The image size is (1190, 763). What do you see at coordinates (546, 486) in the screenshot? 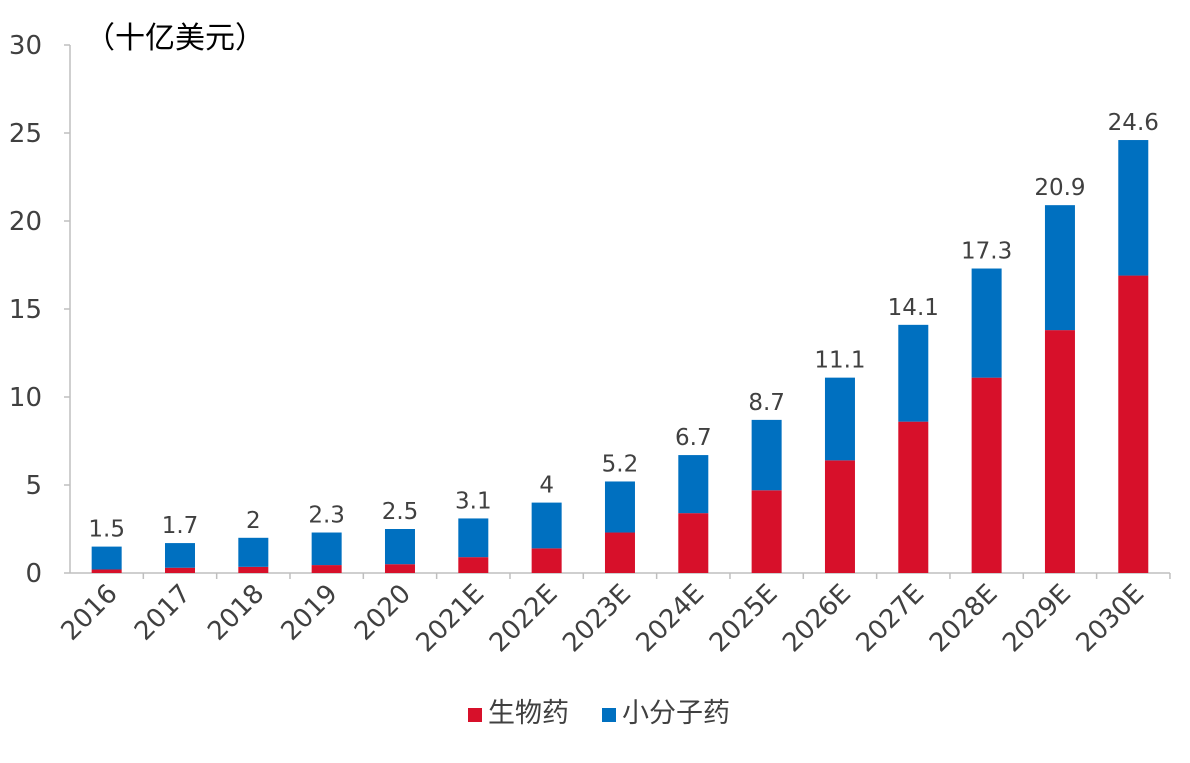
I see `data-label-total: 4` at bounding box center [546, 486].